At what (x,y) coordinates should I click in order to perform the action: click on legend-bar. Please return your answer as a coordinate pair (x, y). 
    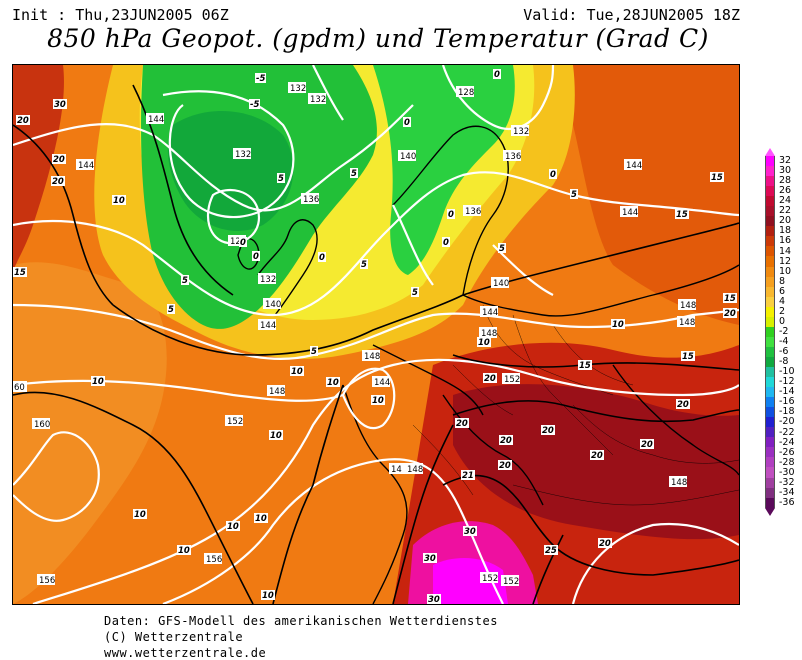
    Looking at the image, I should click on (770, 332).